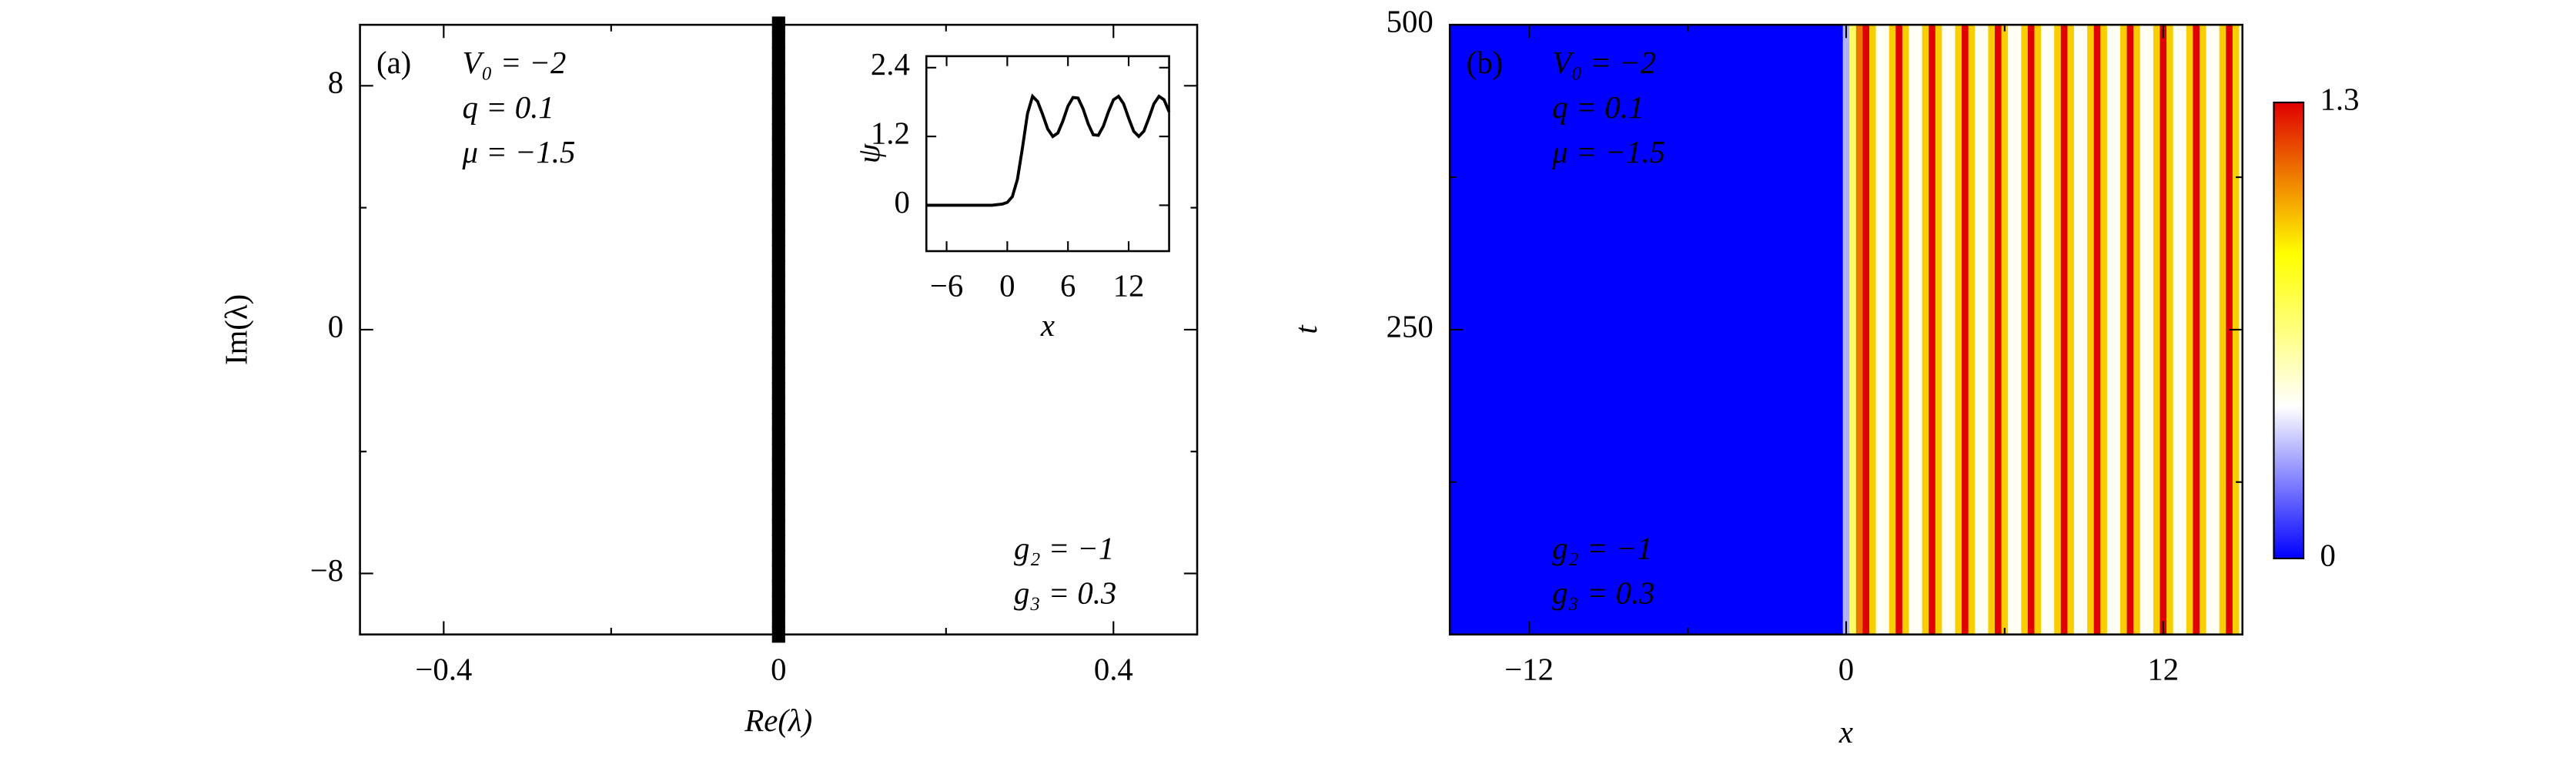 The image size is (2576, 758). What do you see at coordinates (1486, 63) in the screenshot?
I see `panel-label: (b)` at bounding box center [1486, 63].